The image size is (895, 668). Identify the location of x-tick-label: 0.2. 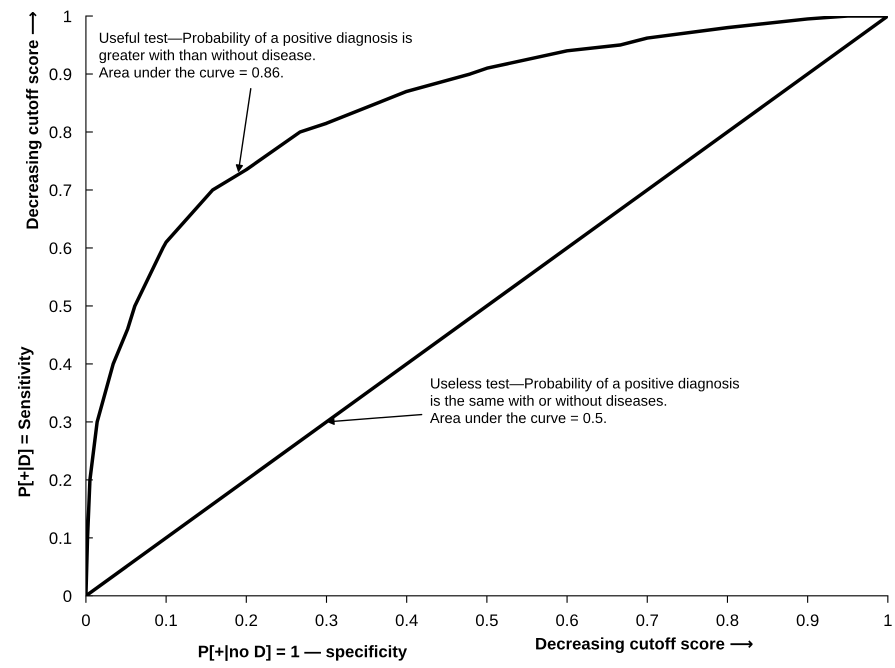
(246, 620).